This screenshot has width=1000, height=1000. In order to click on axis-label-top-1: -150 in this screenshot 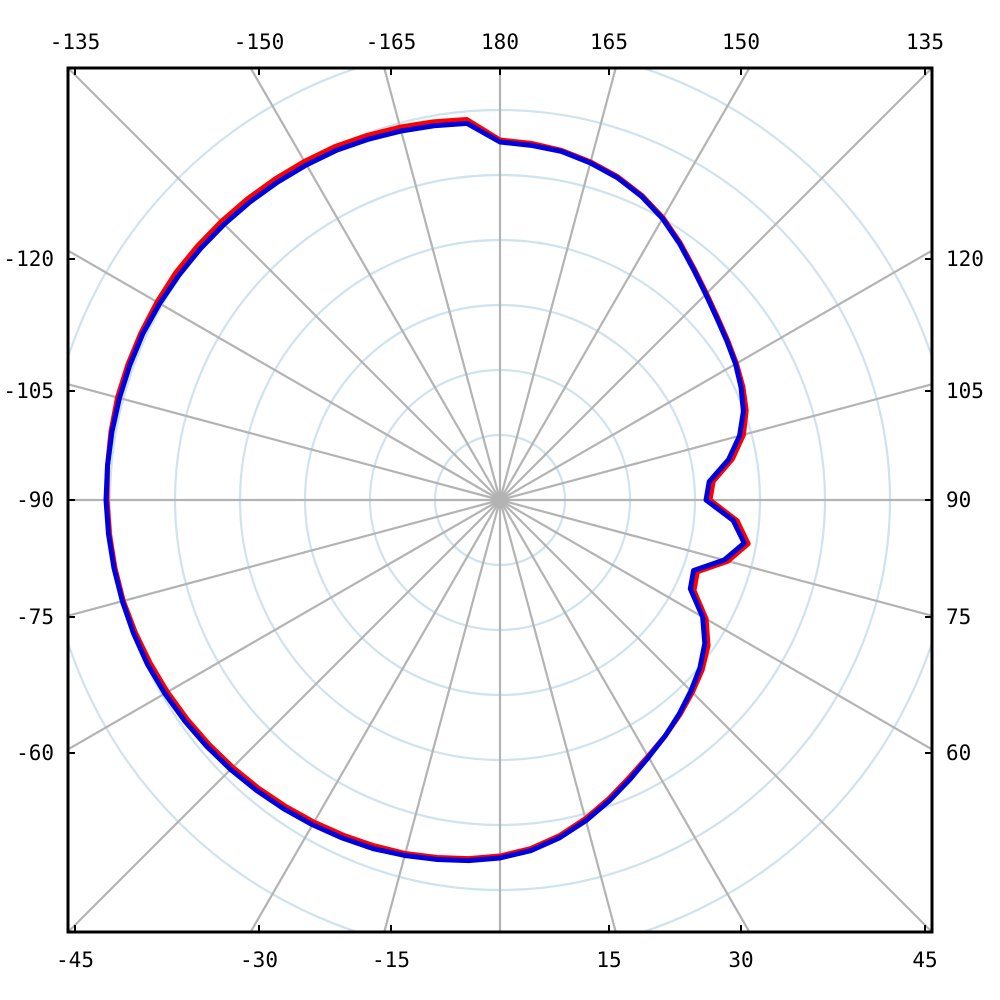, I will do `click(259, 42)`.